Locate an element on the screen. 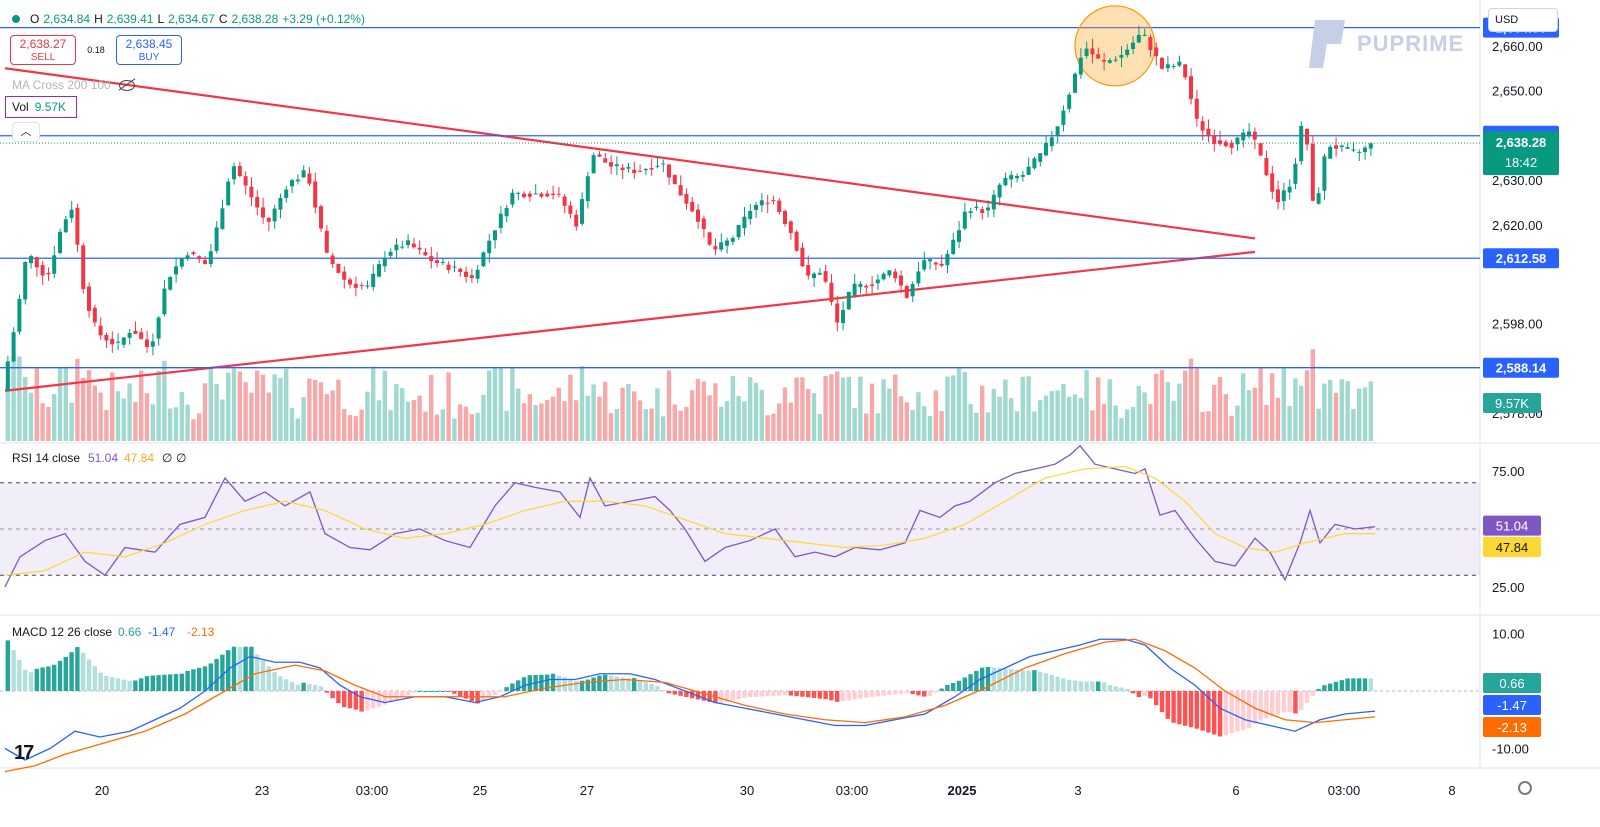 This screenshot has width=1600, height=827. sell-price: 2,638.27 is located at coordinates (43, 44).